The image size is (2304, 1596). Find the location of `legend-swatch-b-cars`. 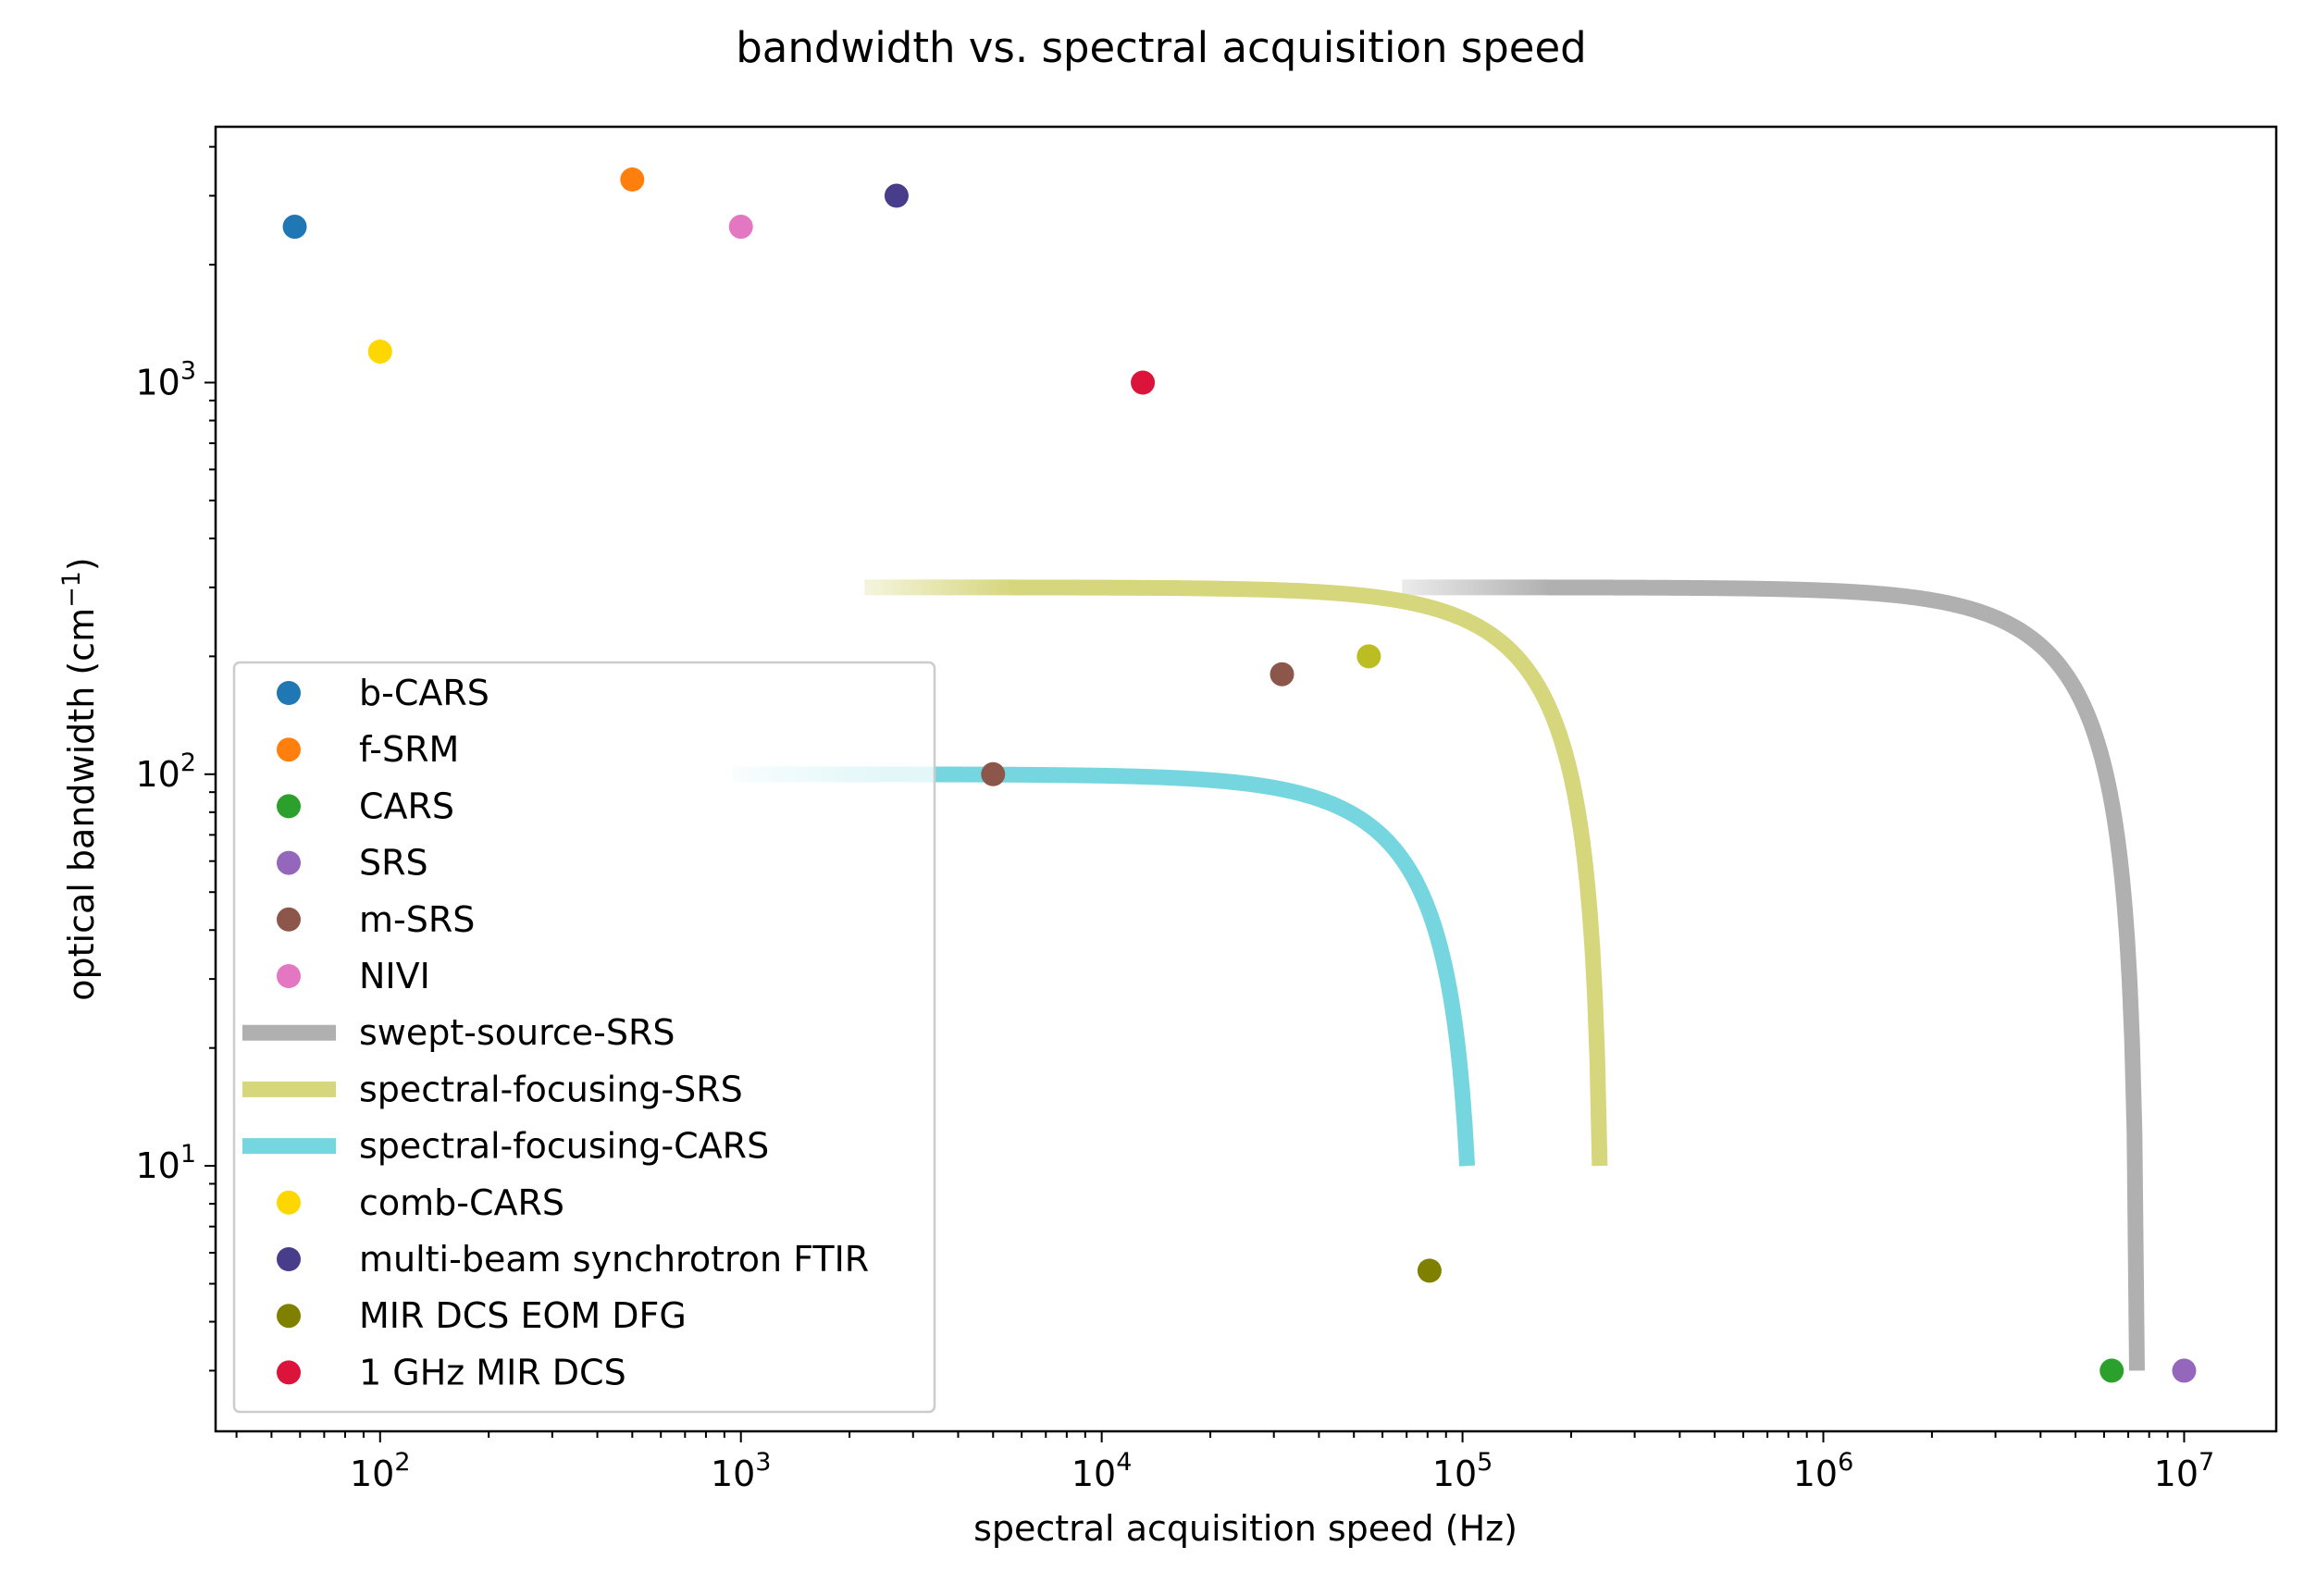

legend-swatch-b-cars is located at coordinates (289, 693).